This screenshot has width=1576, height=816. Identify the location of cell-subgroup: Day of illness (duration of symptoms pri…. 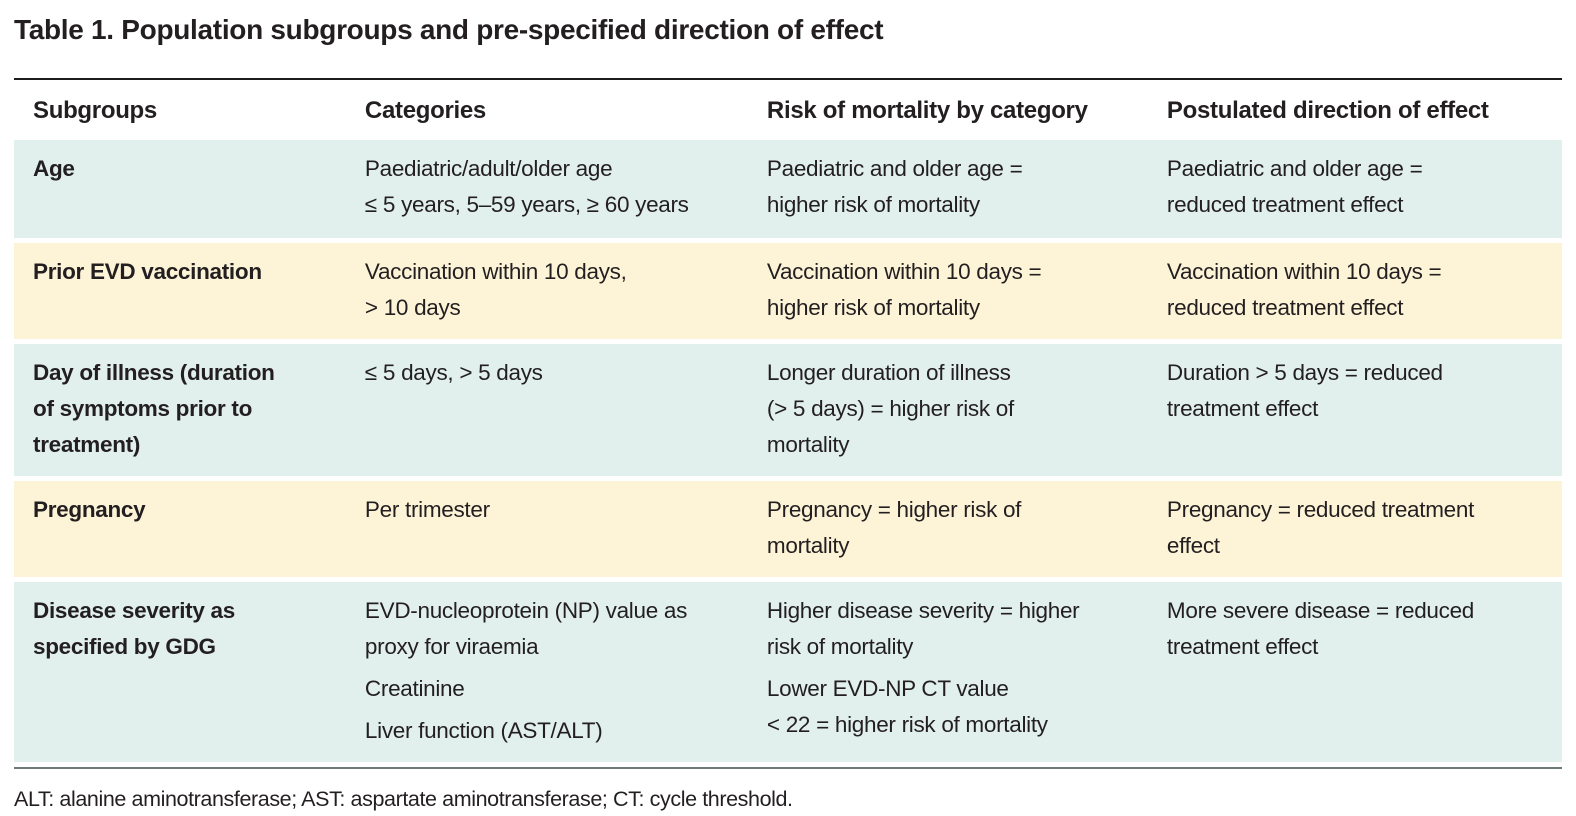
(154, 408).